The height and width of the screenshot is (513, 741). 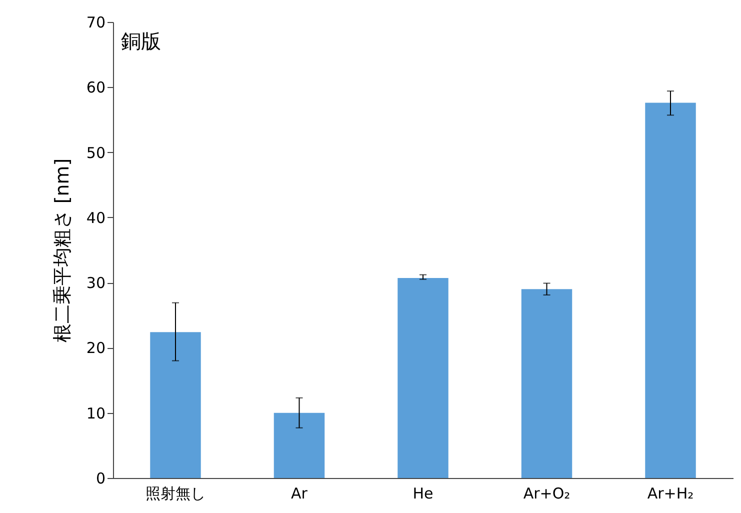 I want to click on y-tick-label: 20, so click(x=96, y=348).